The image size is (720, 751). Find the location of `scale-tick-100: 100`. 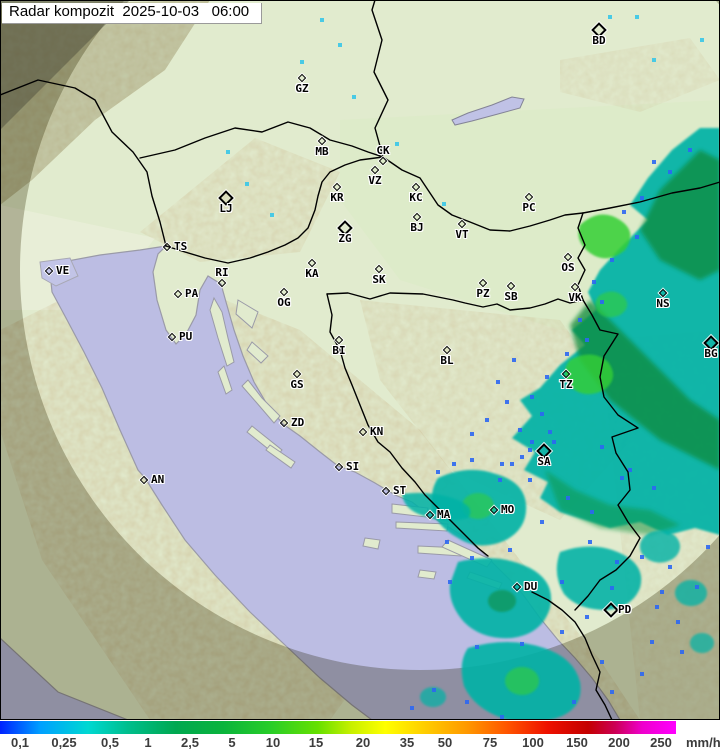

scale-tick-100: 100 is located at coordinates (533, 742).